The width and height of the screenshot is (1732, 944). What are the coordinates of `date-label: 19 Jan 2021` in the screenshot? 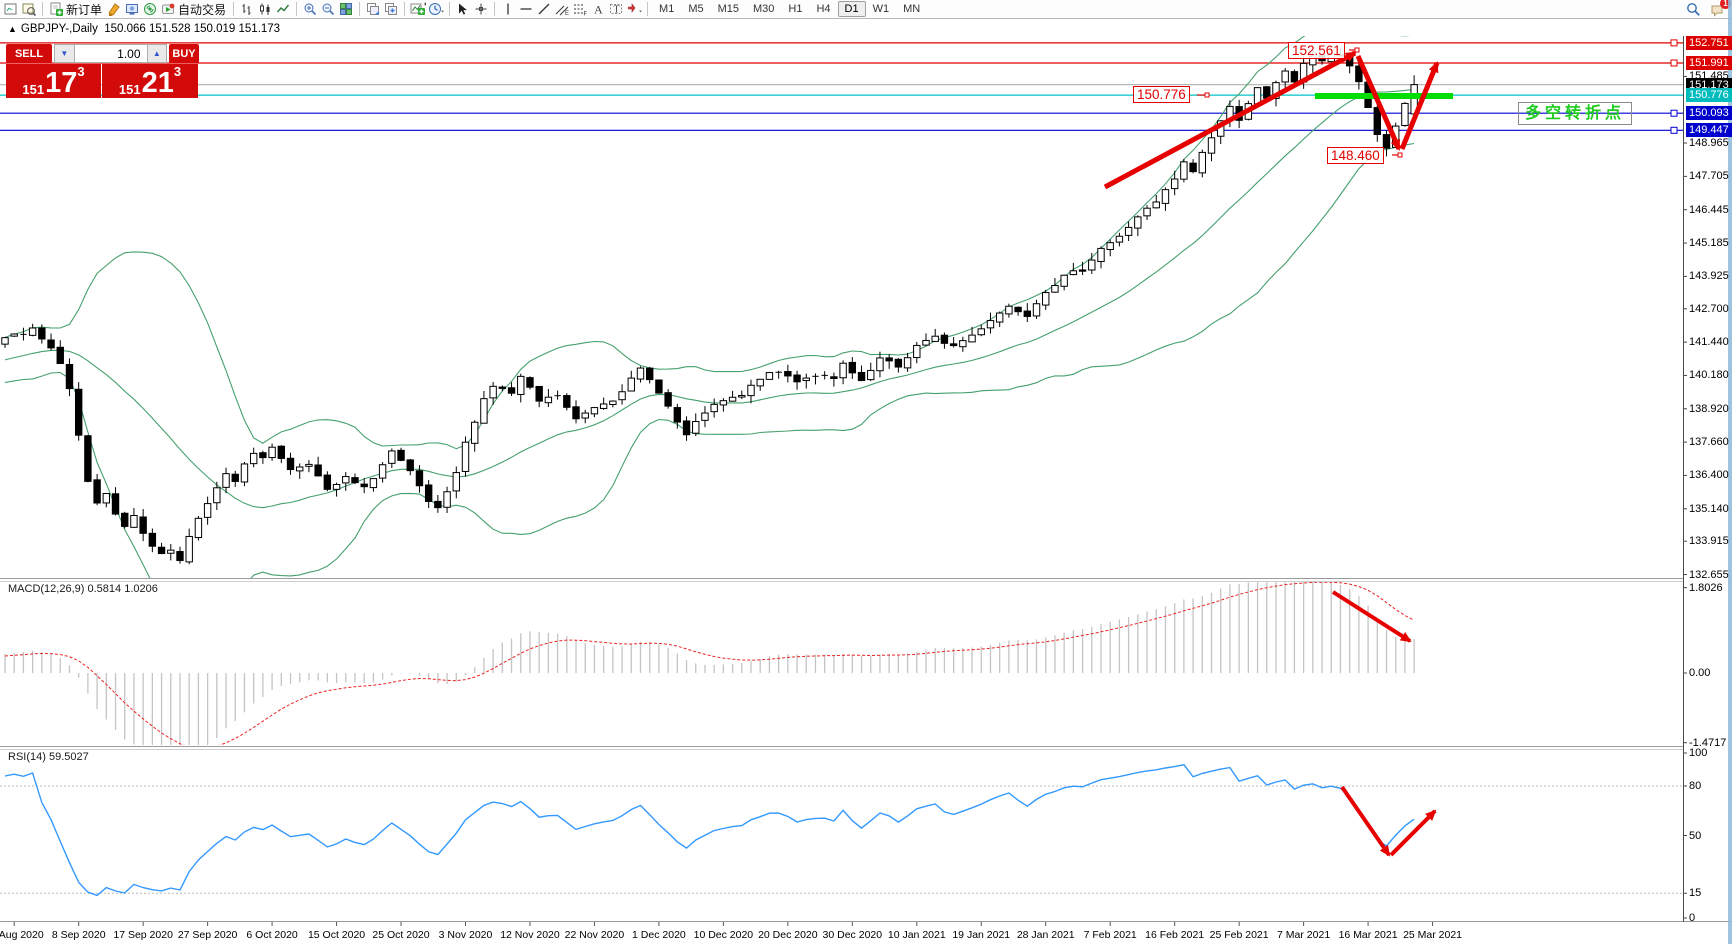 It's located at (981, 935).